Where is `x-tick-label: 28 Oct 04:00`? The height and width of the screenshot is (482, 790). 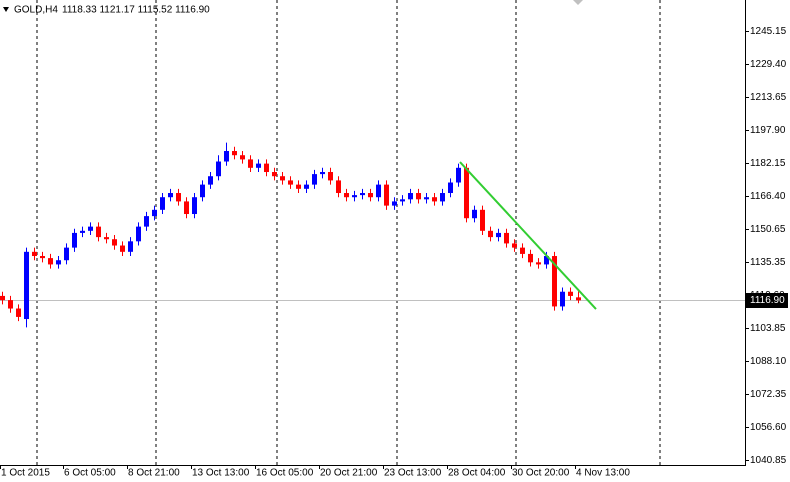
x-tick-label: 28 Oct 04:00 is located at coordinates (477, 473).